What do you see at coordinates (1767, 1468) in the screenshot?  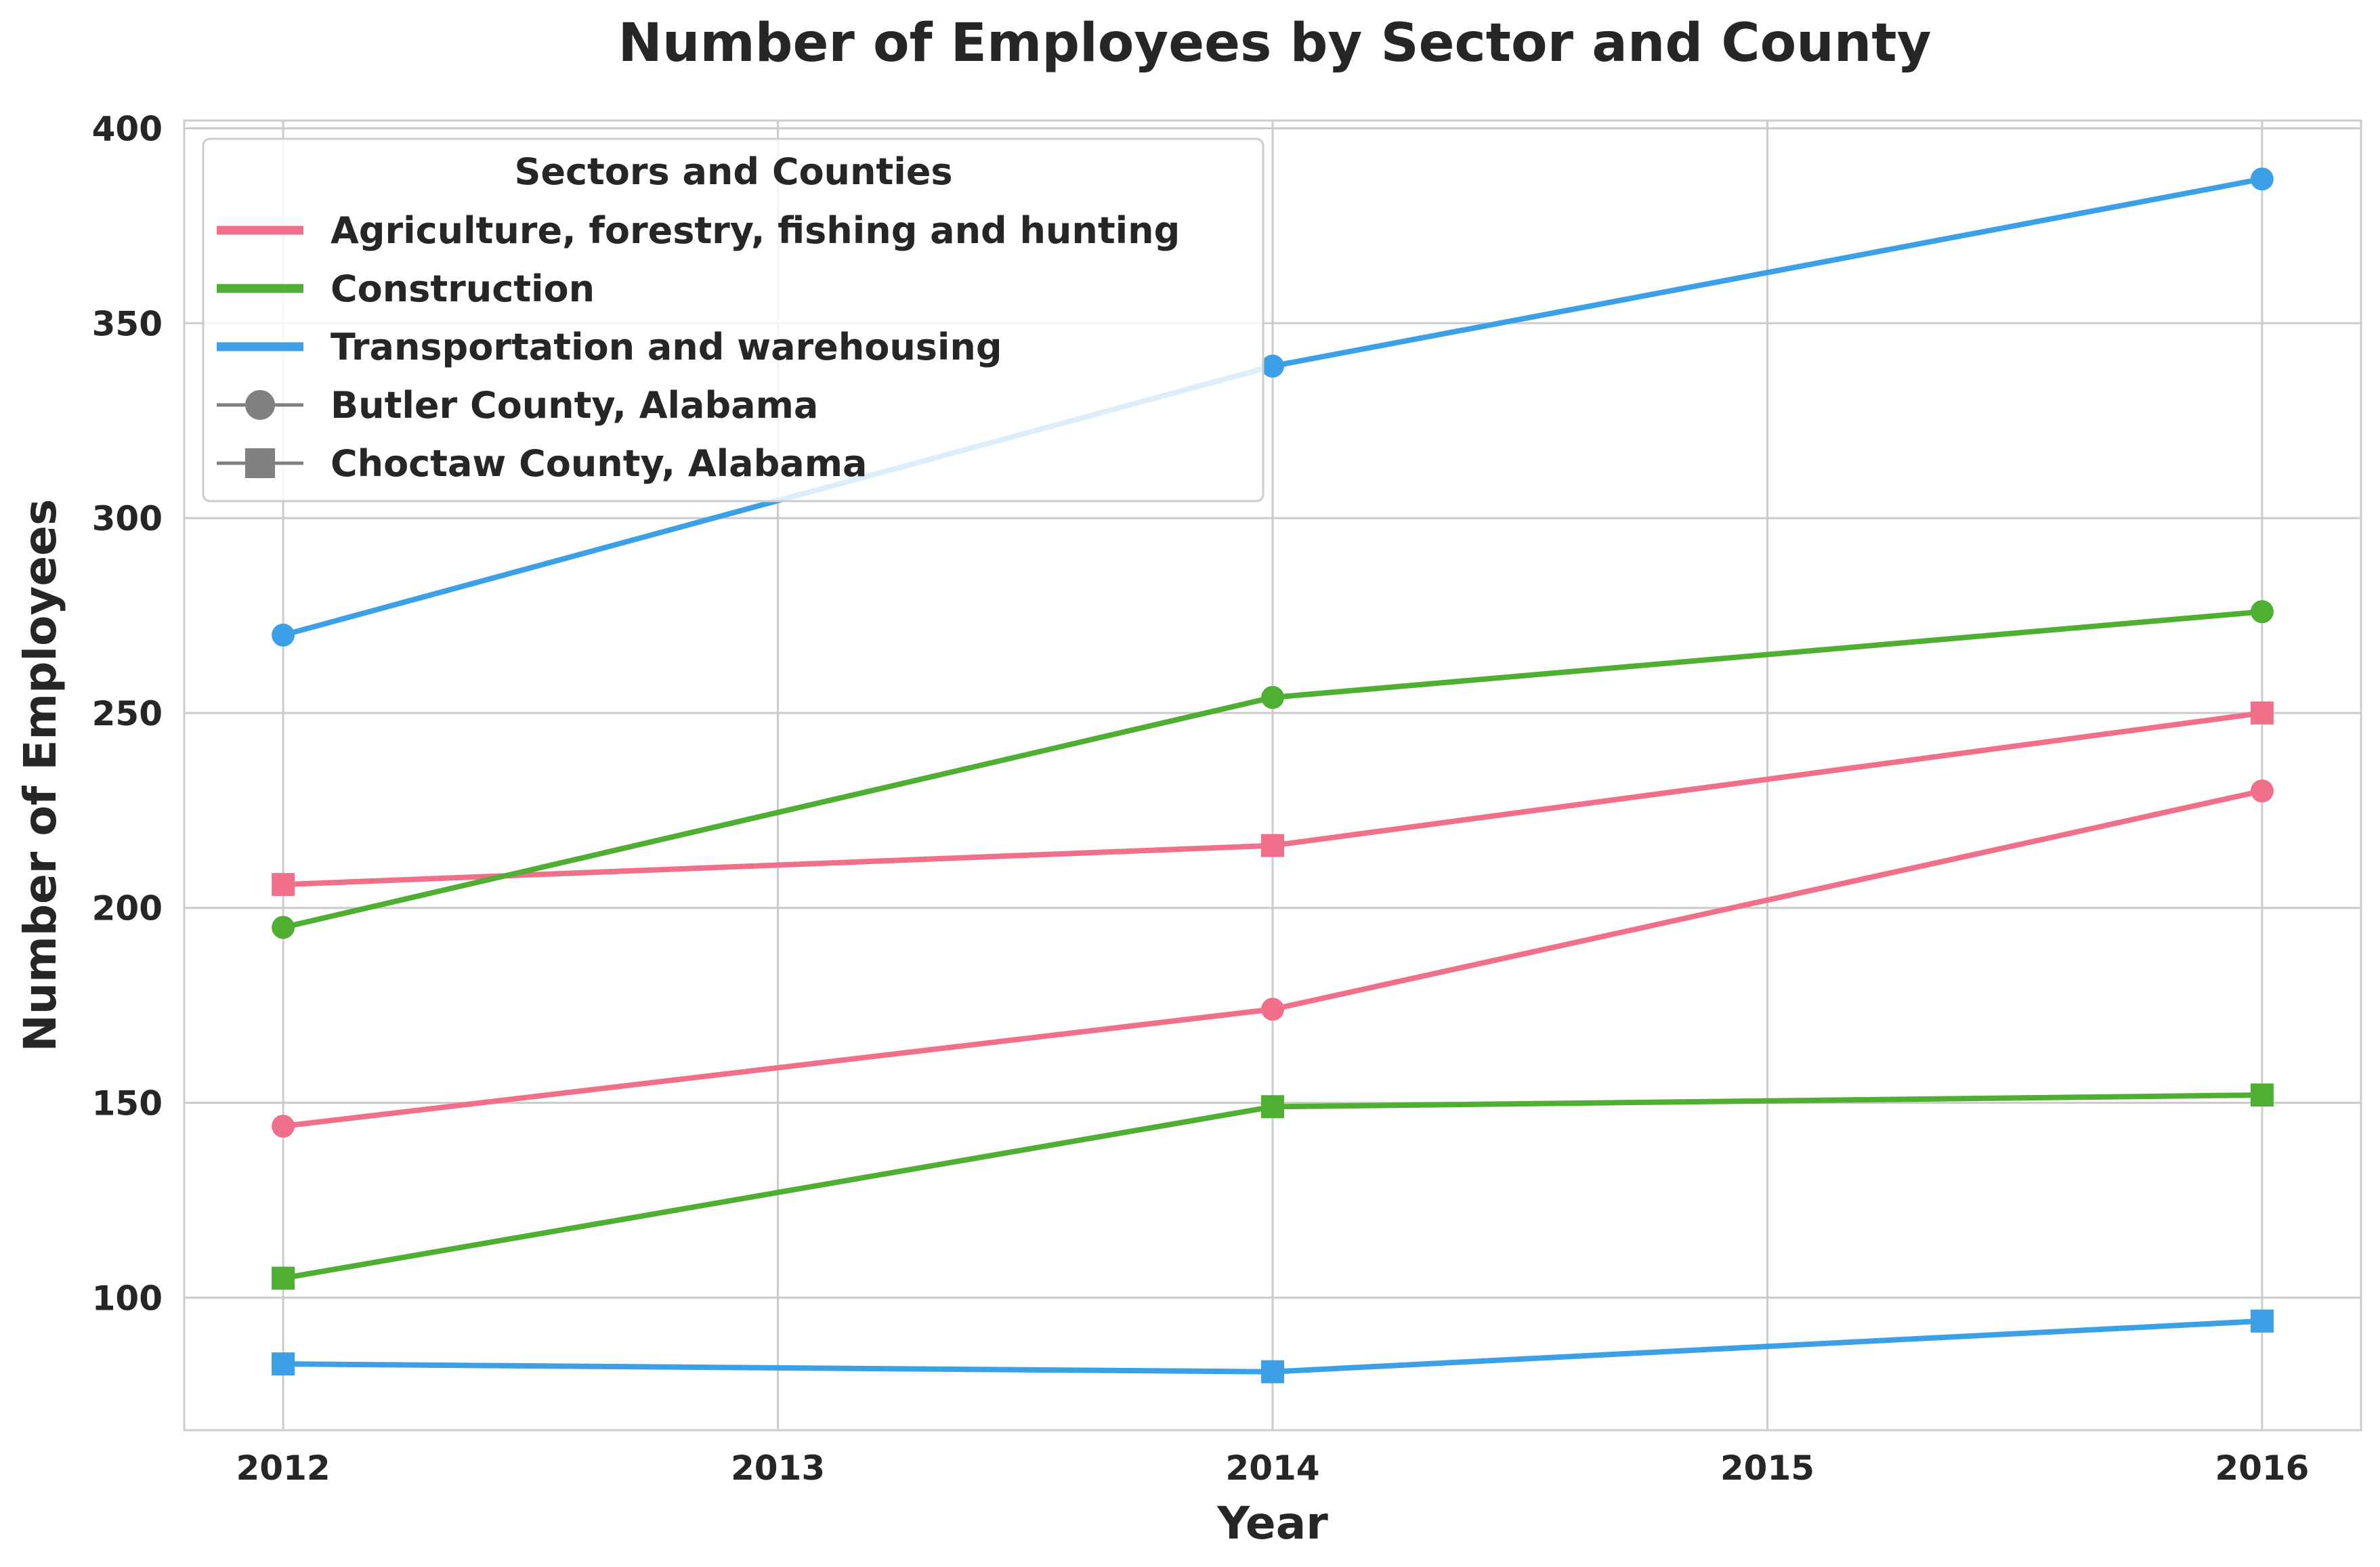 I see `x-tick-label: 2015` at bounding box center [1767, 1468].